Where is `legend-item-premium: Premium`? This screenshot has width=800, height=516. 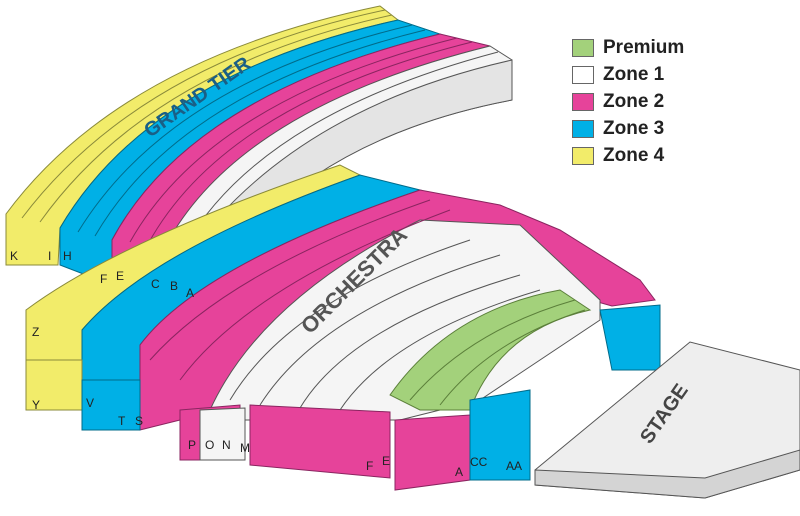
legend-item-premium: Premium is located at coordinates (628, 47).